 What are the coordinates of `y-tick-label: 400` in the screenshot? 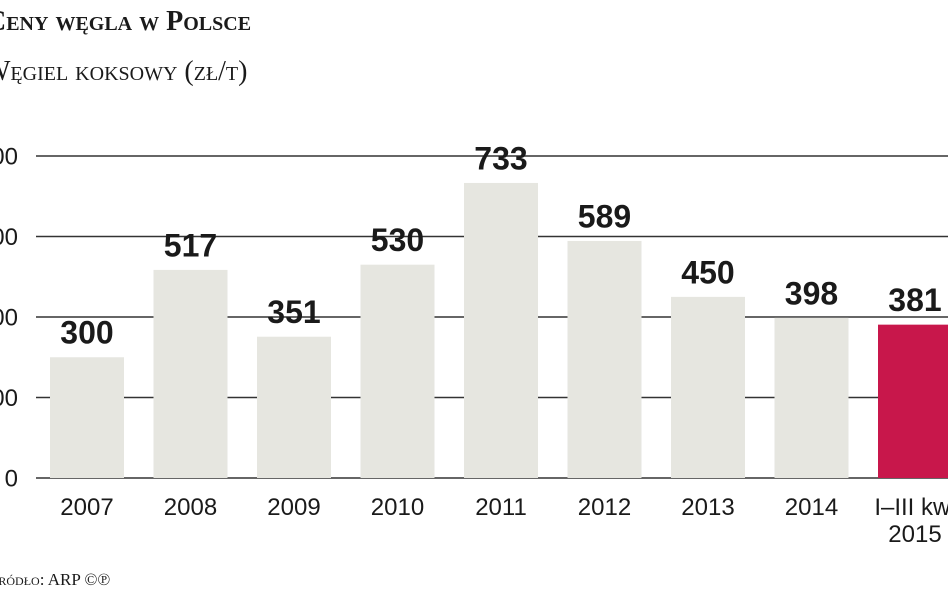 It's located at (9, 317).